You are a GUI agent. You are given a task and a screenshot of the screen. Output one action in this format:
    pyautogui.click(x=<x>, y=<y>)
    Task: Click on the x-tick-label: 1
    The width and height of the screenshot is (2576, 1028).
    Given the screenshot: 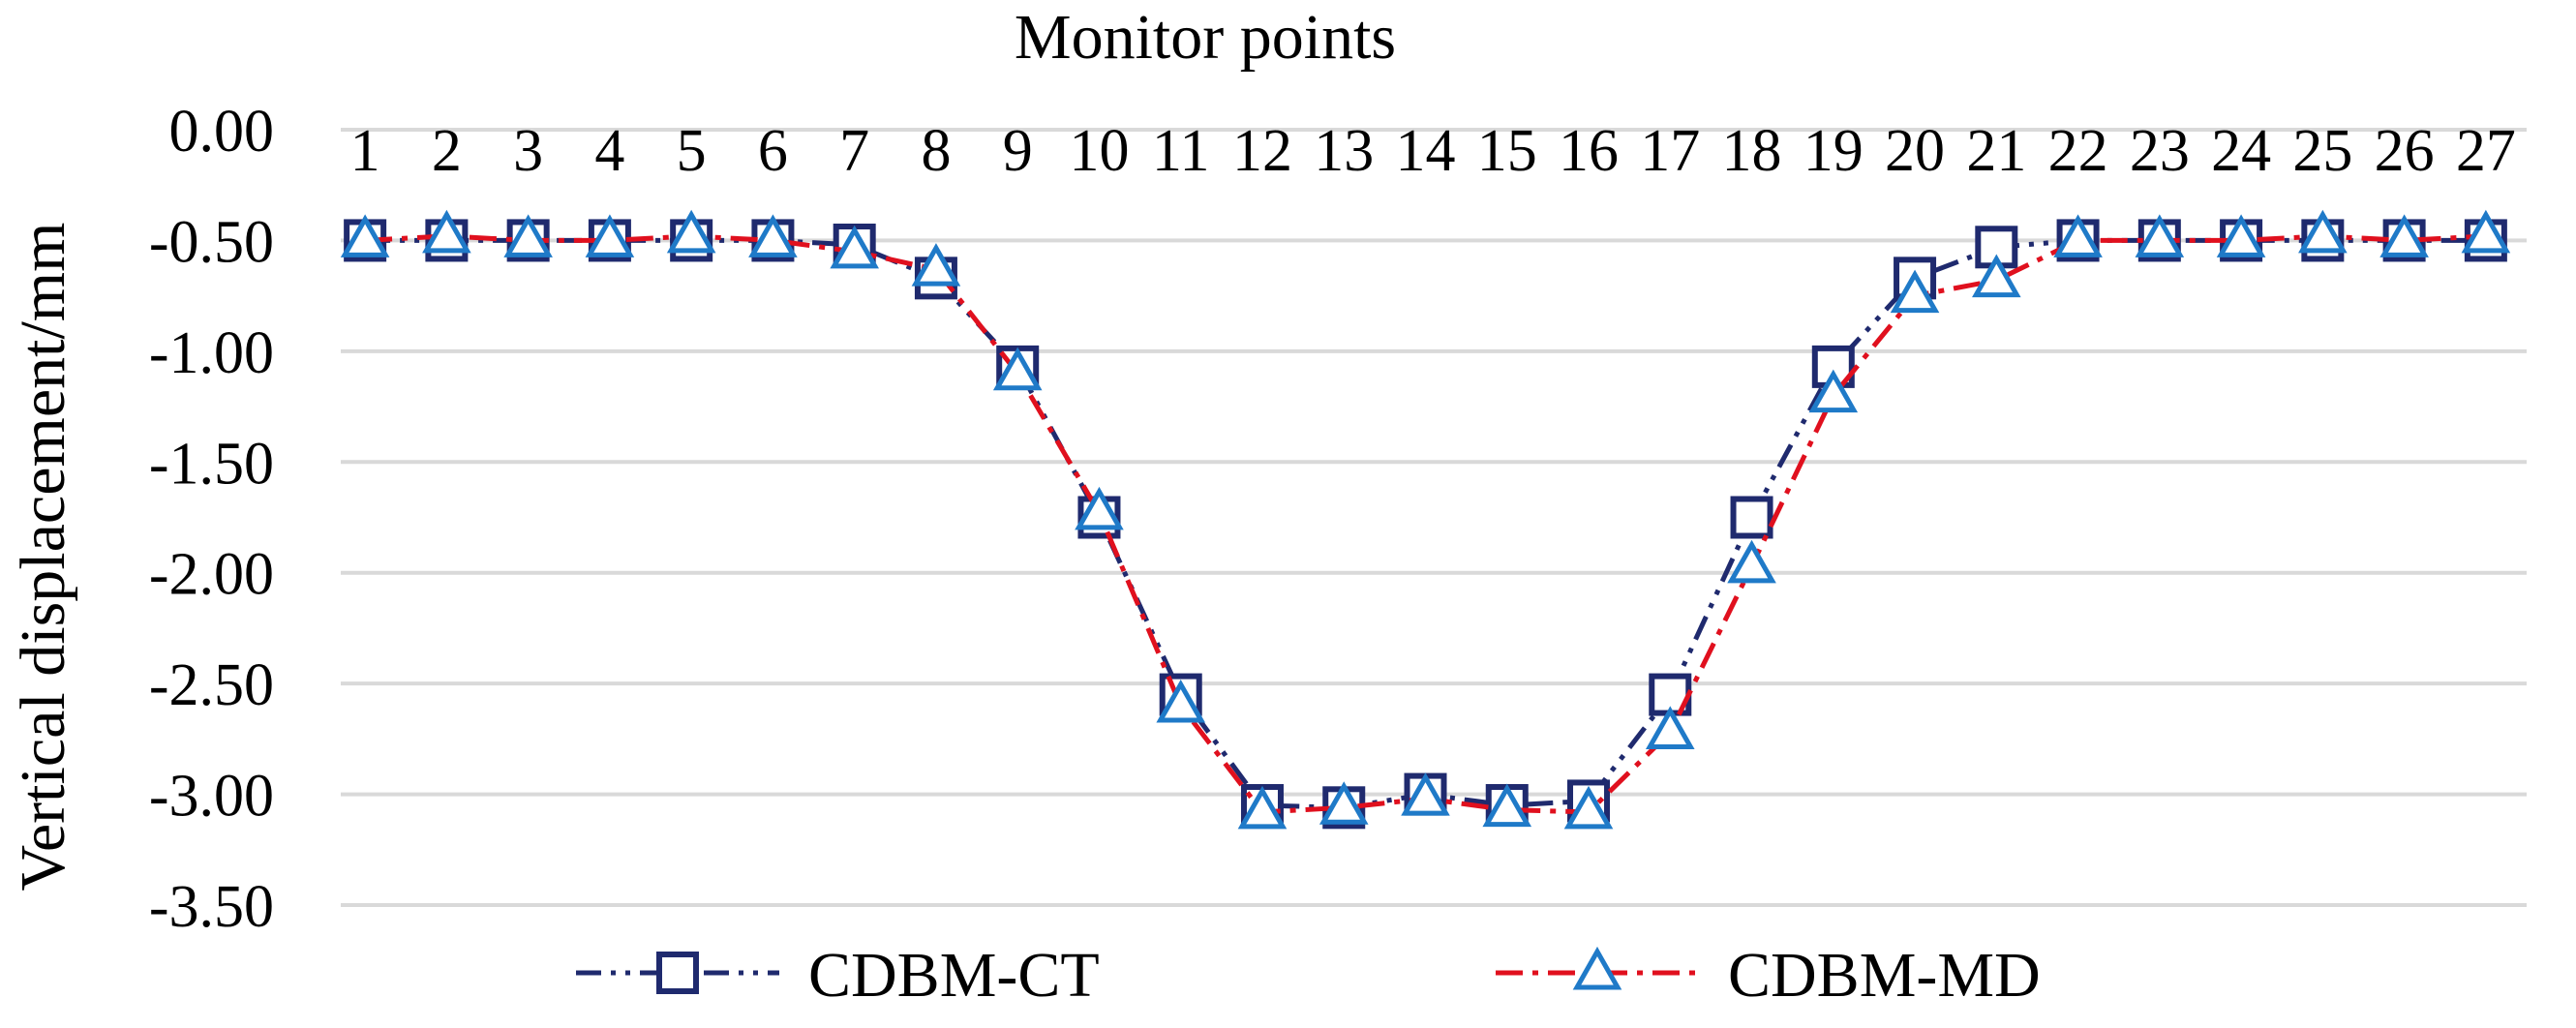 What is the action you would take?
    pyautogui.click(x=365, y=151)
    